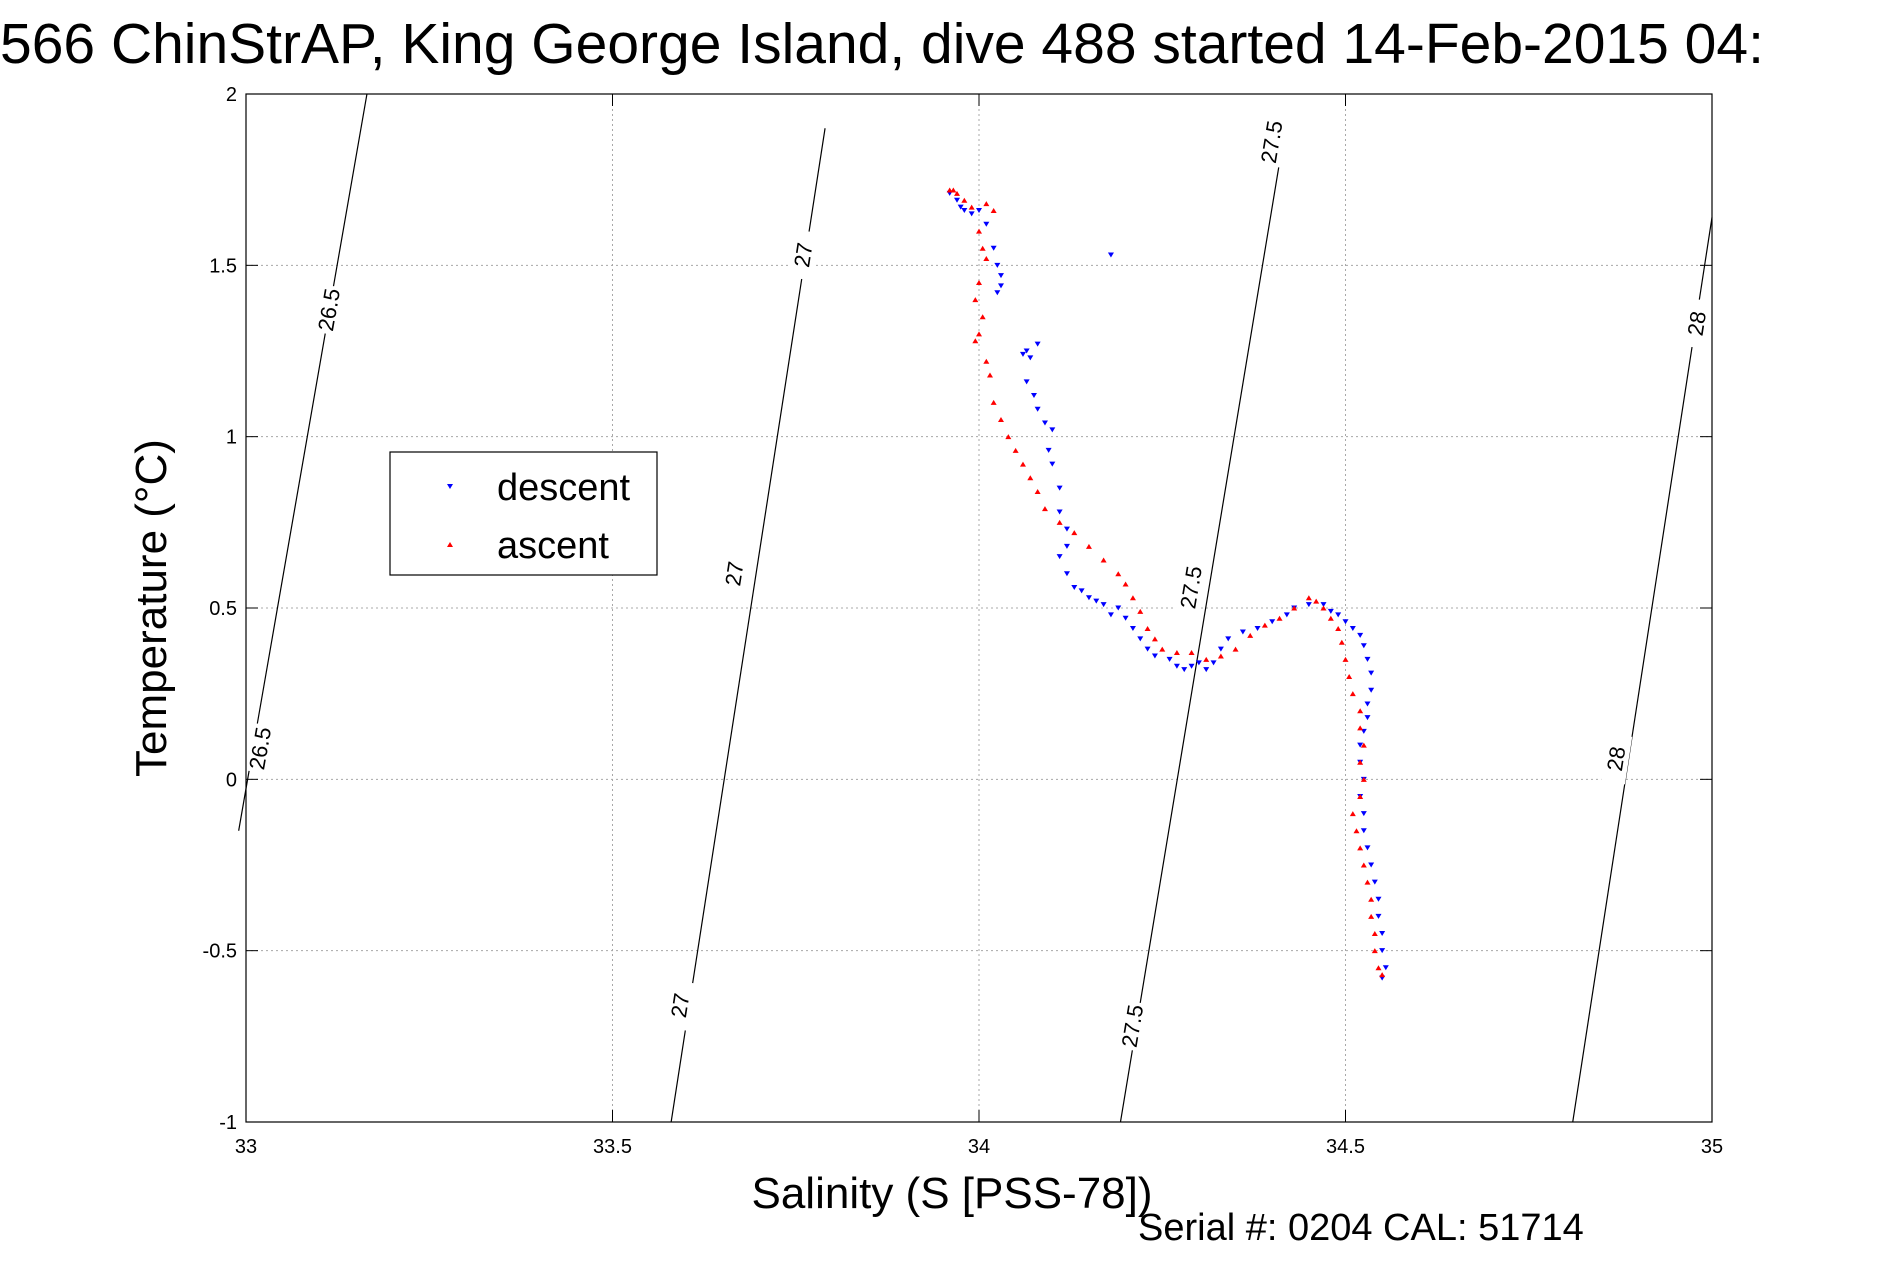 The image size is (1891, 1262). I want to click on legend-label-ascent: ascent, so click(553, 546).